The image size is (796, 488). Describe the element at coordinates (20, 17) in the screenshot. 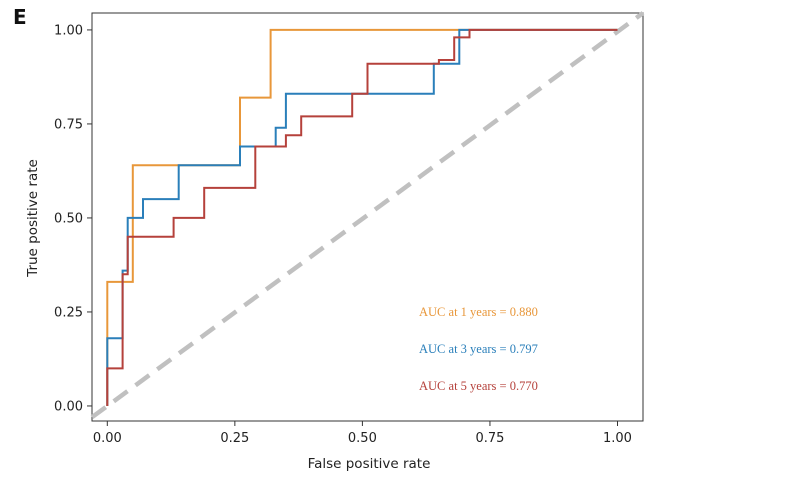

I see `panel-label: E` at that location.